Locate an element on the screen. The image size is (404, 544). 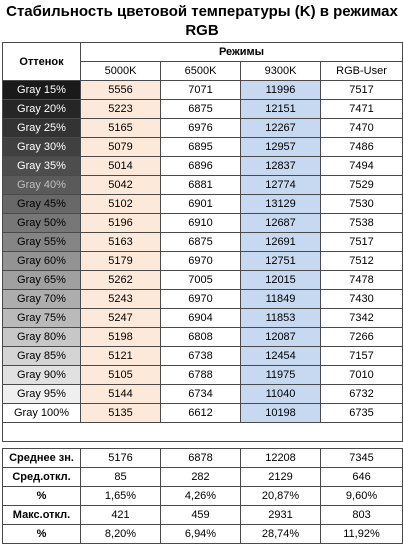
value-cell: 5014 is located at coordinates (120, 166).